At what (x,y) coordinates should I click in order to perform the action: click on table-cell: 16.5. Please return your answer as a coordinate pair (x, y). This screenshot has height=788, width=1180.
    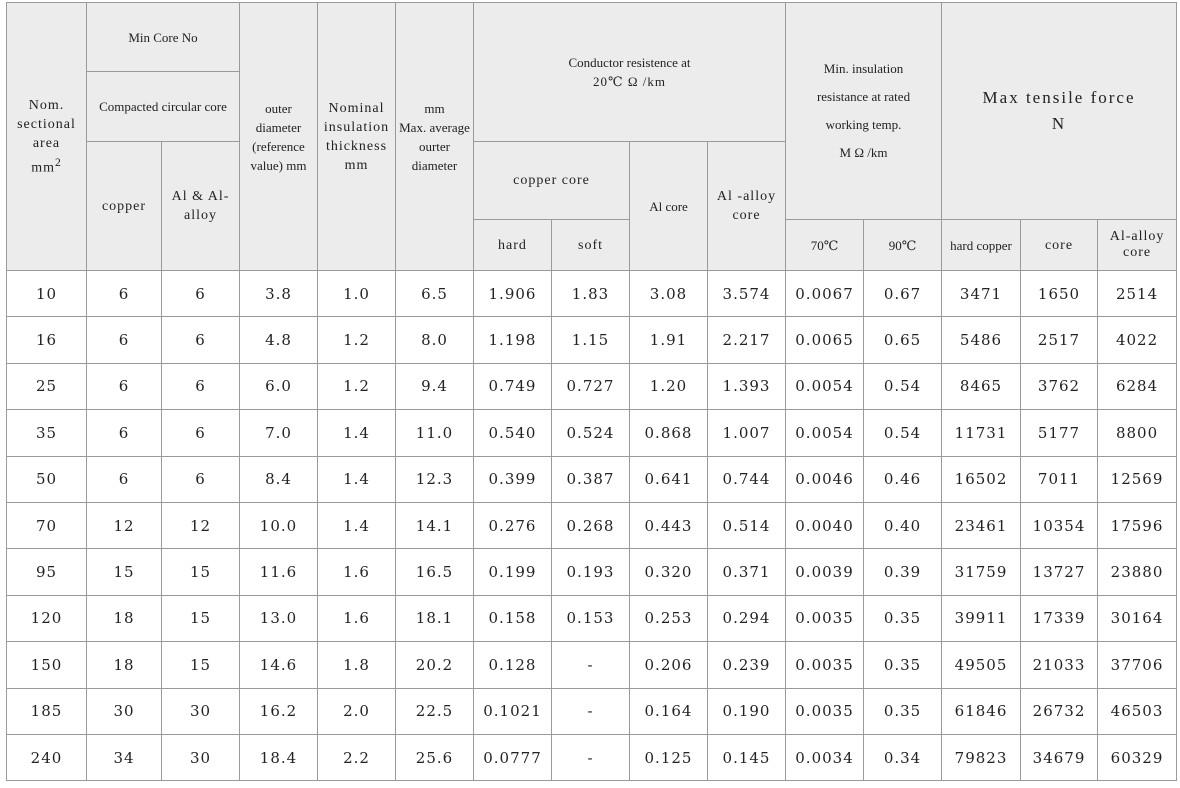
    Looking at the image, I should click on (434, 572).